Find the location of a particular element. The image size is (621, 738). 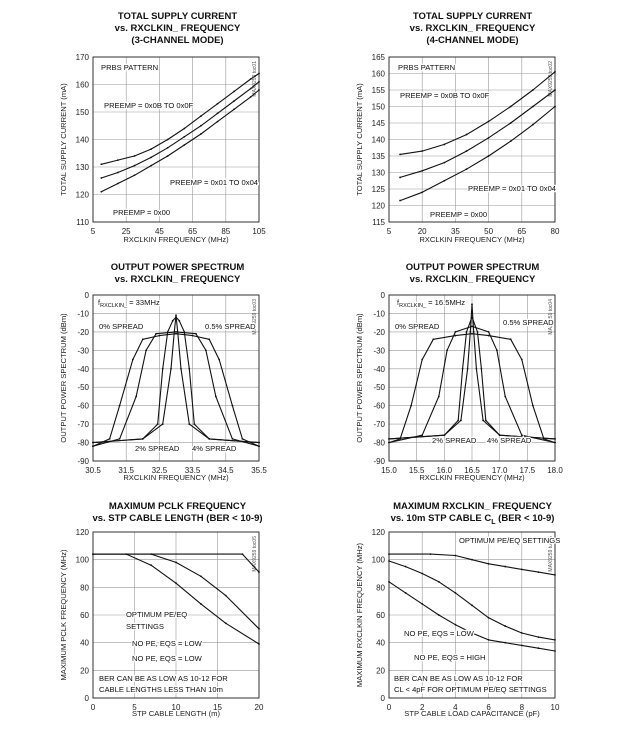

chart1-series-line is located at coordinates (180, 130).